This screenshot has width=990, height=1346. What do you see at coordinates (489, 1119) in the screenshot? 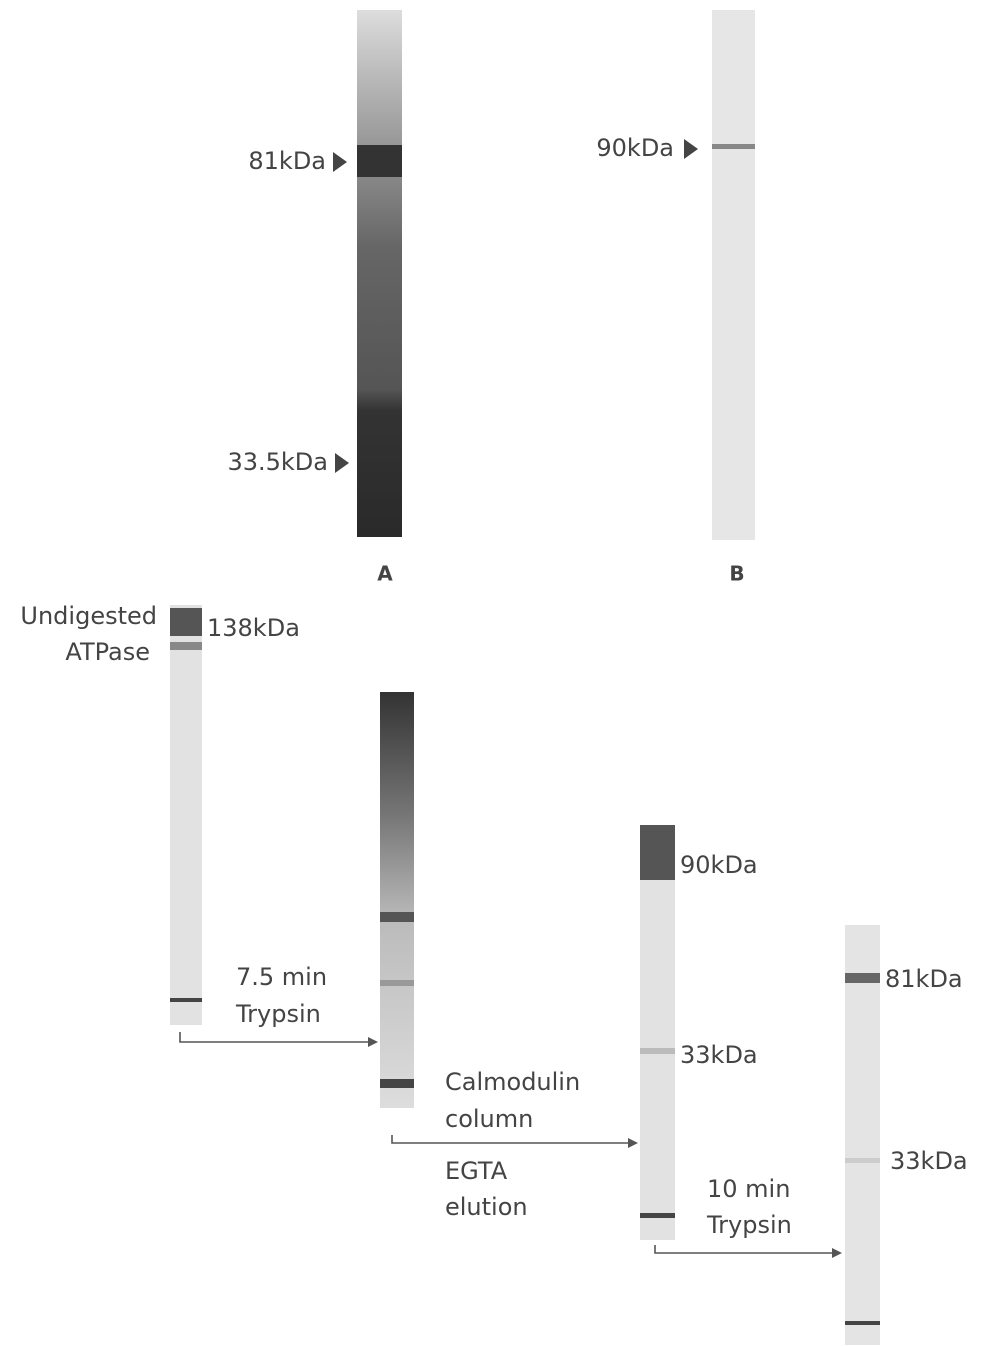
I see `step-label: column` at bounding box center [489, 1119].